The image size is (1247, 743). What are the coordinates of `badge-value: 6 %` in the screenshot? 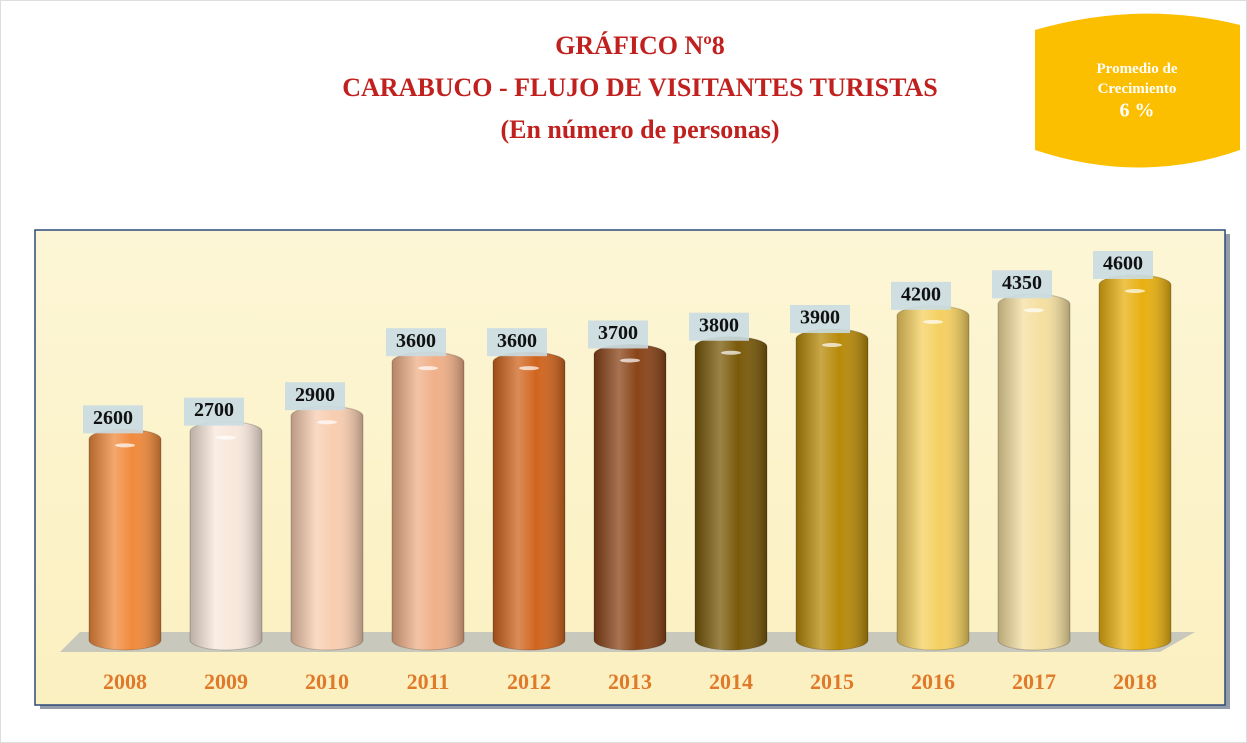 It's located at (1137, 111).